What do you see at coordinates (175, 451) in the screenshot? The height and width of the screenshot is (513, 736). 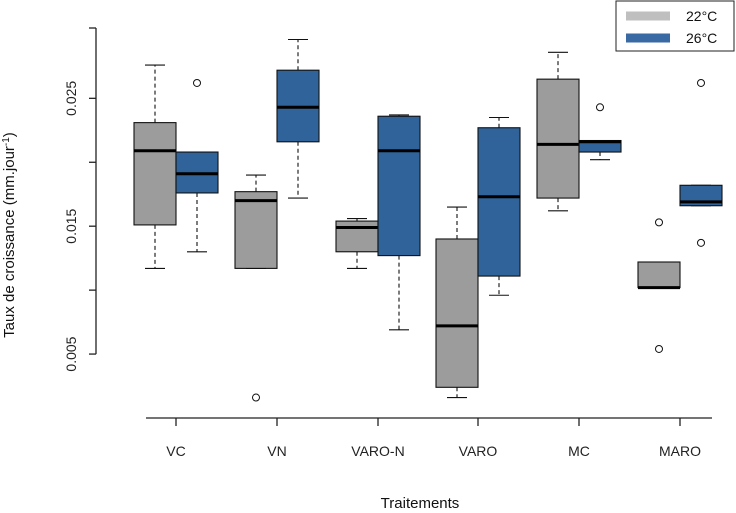 I see `x-tick-label: VC` at bounding box center [175, 451].